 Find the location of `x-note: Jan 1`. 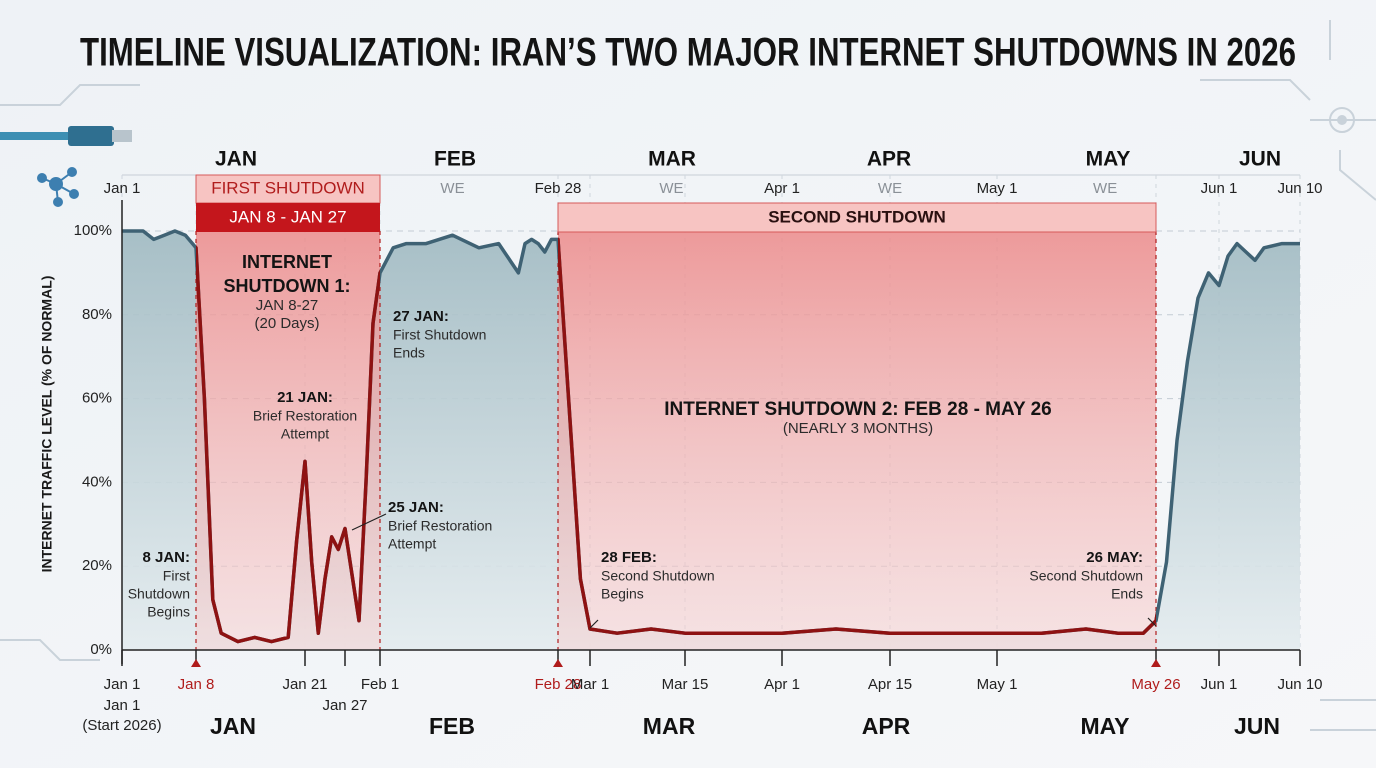

x-note: Jan 1 is located at coordinates (122, 705).